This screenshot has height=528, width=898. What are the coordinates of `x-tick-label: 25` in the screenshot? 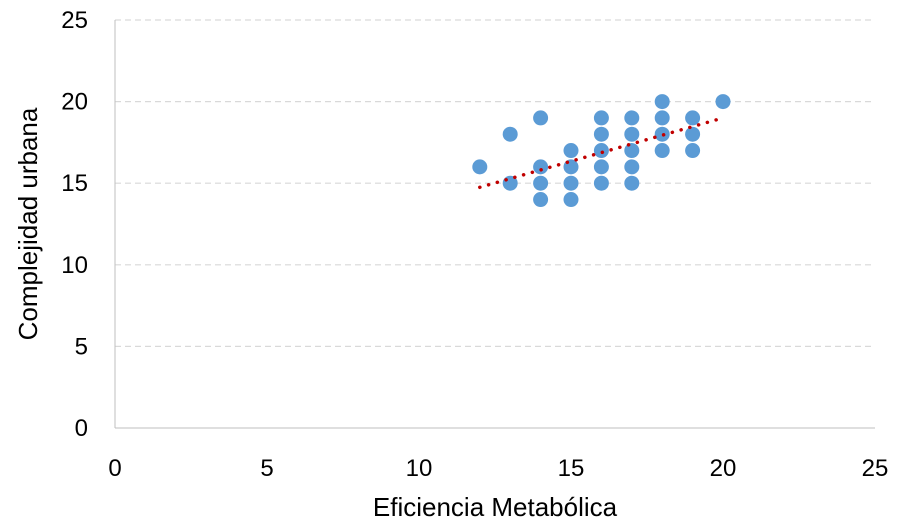 It's located at (875, 468).